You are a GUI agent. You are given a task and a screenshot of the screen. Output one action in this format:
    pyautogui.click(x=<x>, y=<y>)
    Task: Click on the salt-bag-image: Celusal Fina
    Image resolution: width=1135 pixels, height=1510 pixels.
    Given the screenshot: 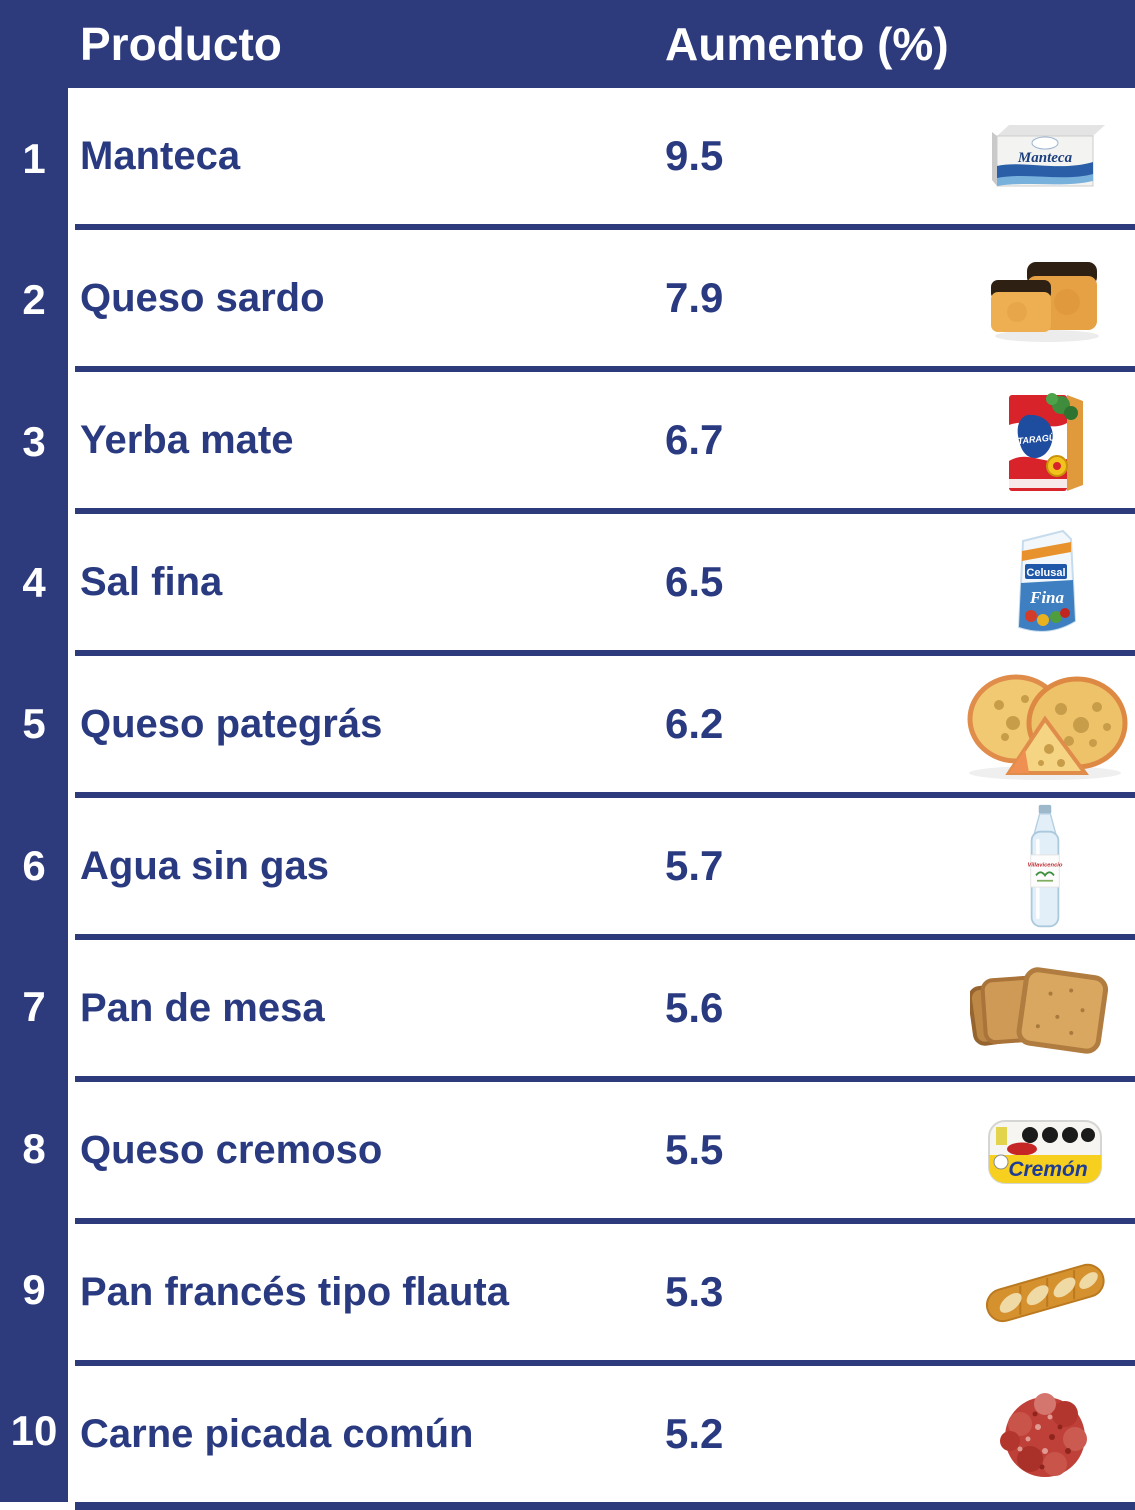 What is the action you would take?
    pyautogui.click(x=1047, y=580)
    